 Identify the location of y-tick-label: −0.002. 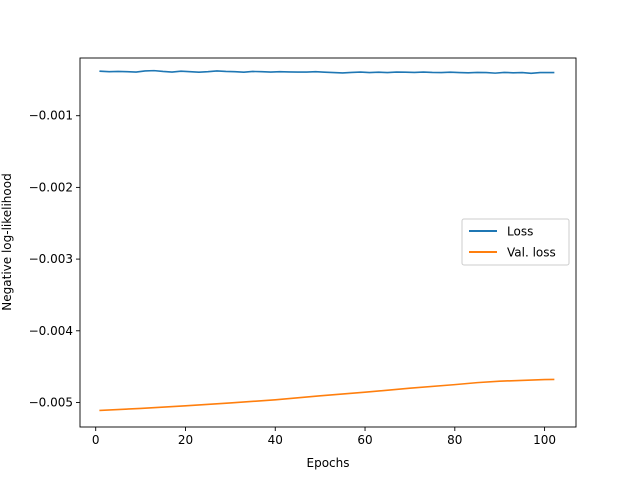
(51, 187).